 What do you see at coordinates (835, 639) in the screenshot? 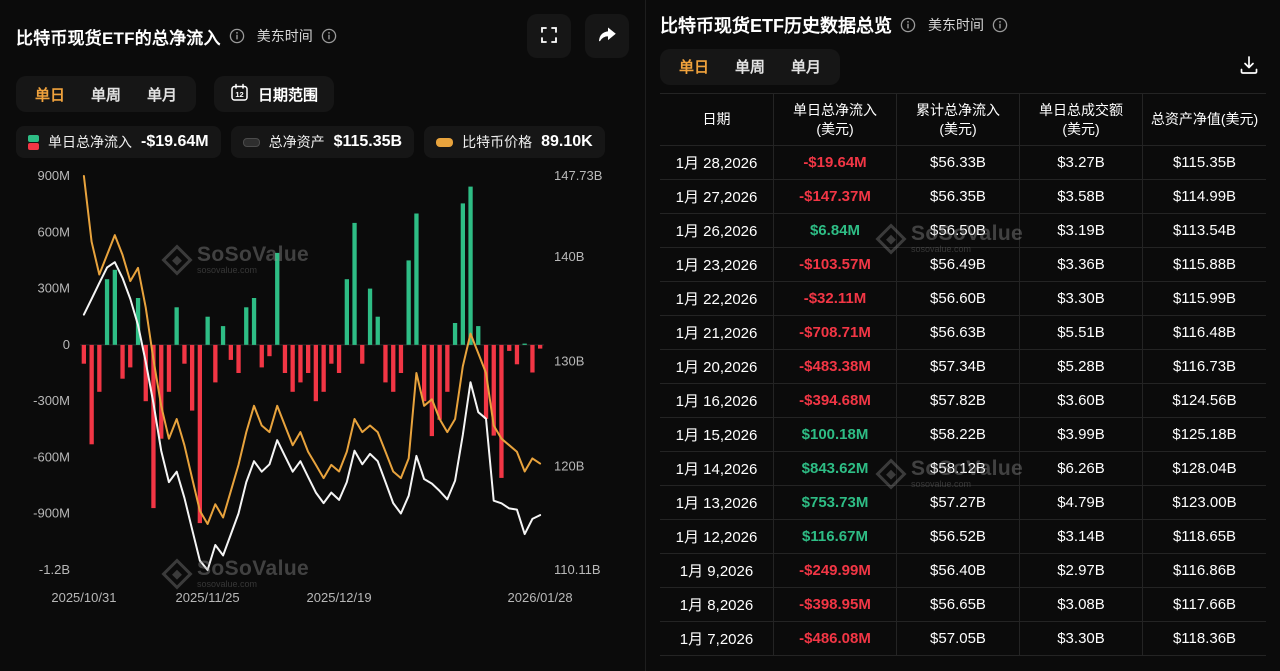
I see `daily-flow-cell: -$486.08M` at bounding box center [835, 639].